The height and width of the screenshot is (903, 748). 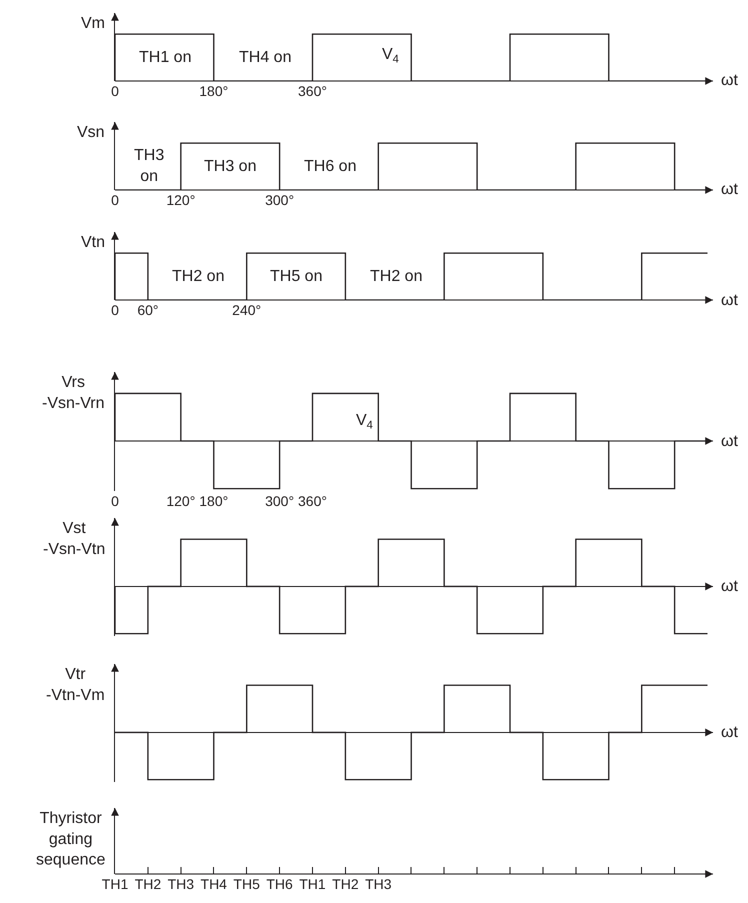 I want to click on x-tick-label: 240°, so click(x=247, y=310).